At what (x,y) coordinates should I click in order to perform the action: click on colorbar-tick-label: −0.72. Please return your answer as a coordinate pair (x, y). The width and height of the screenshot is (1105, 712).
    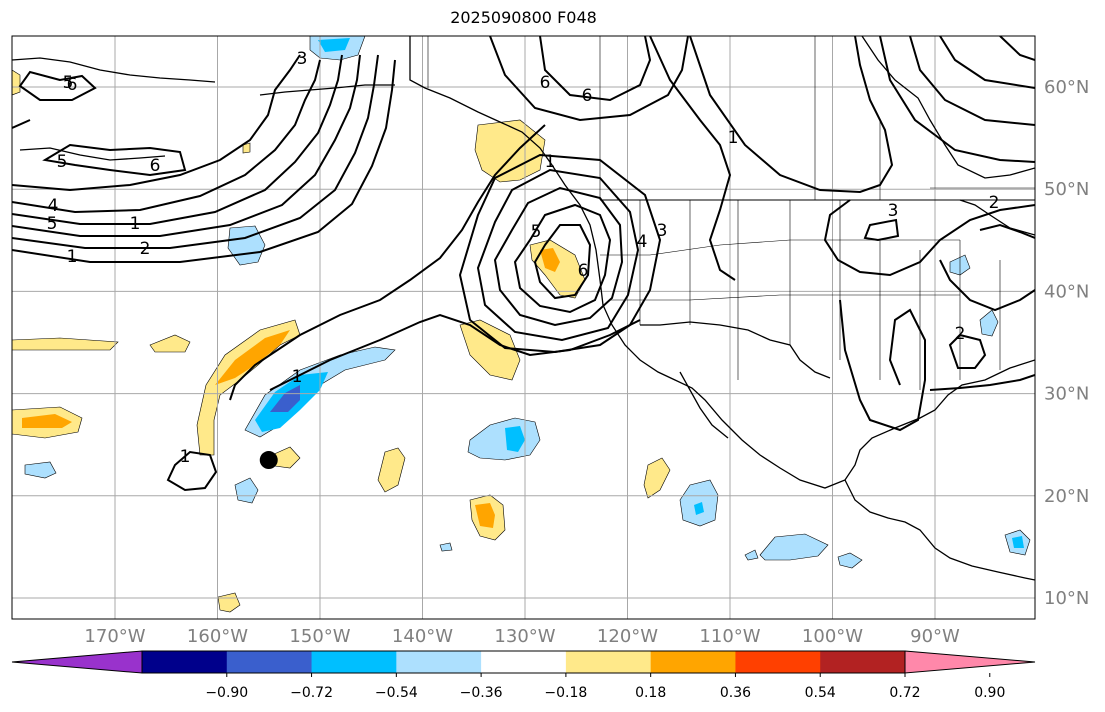
    Looking at the image, I should click on (311, 693).